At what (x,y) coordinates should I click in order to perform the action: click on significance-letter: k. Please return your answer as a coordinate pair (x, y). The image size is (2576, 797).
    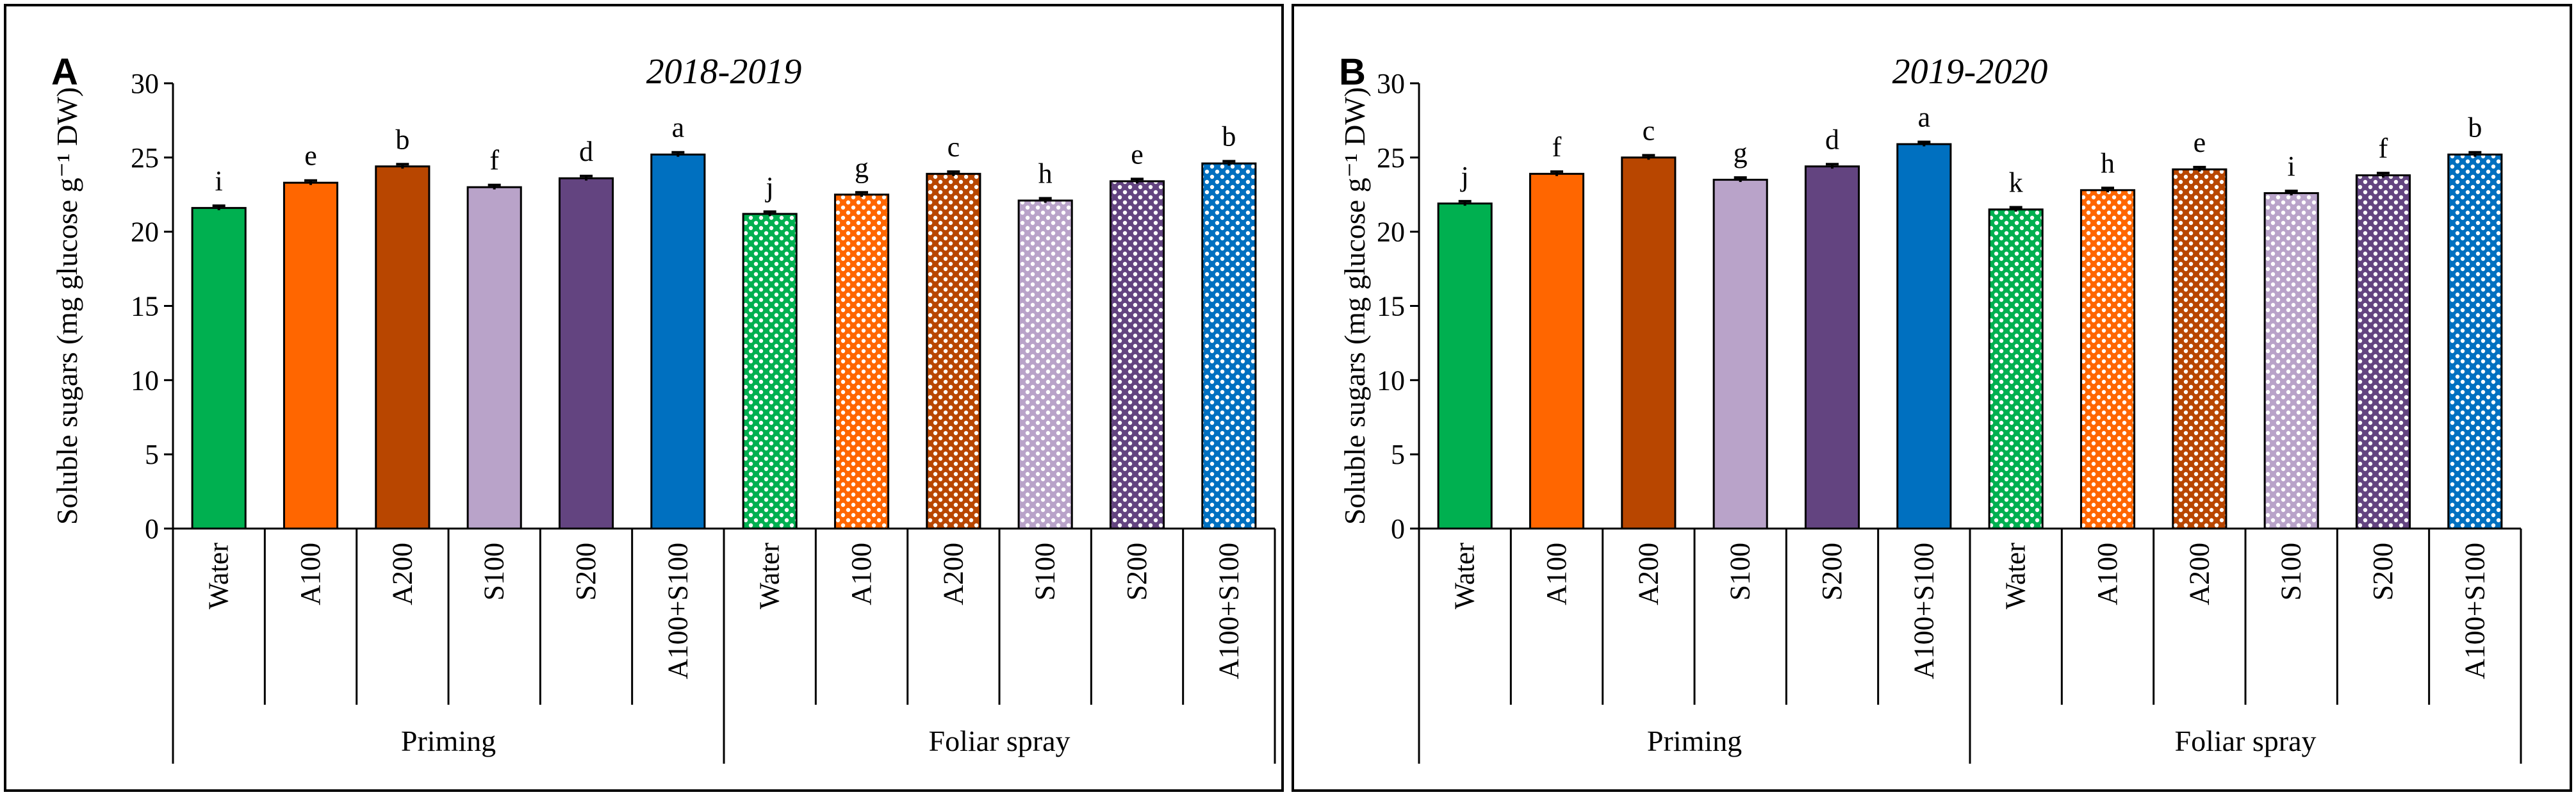
    Looking at the image, I should click on (2016, 182).